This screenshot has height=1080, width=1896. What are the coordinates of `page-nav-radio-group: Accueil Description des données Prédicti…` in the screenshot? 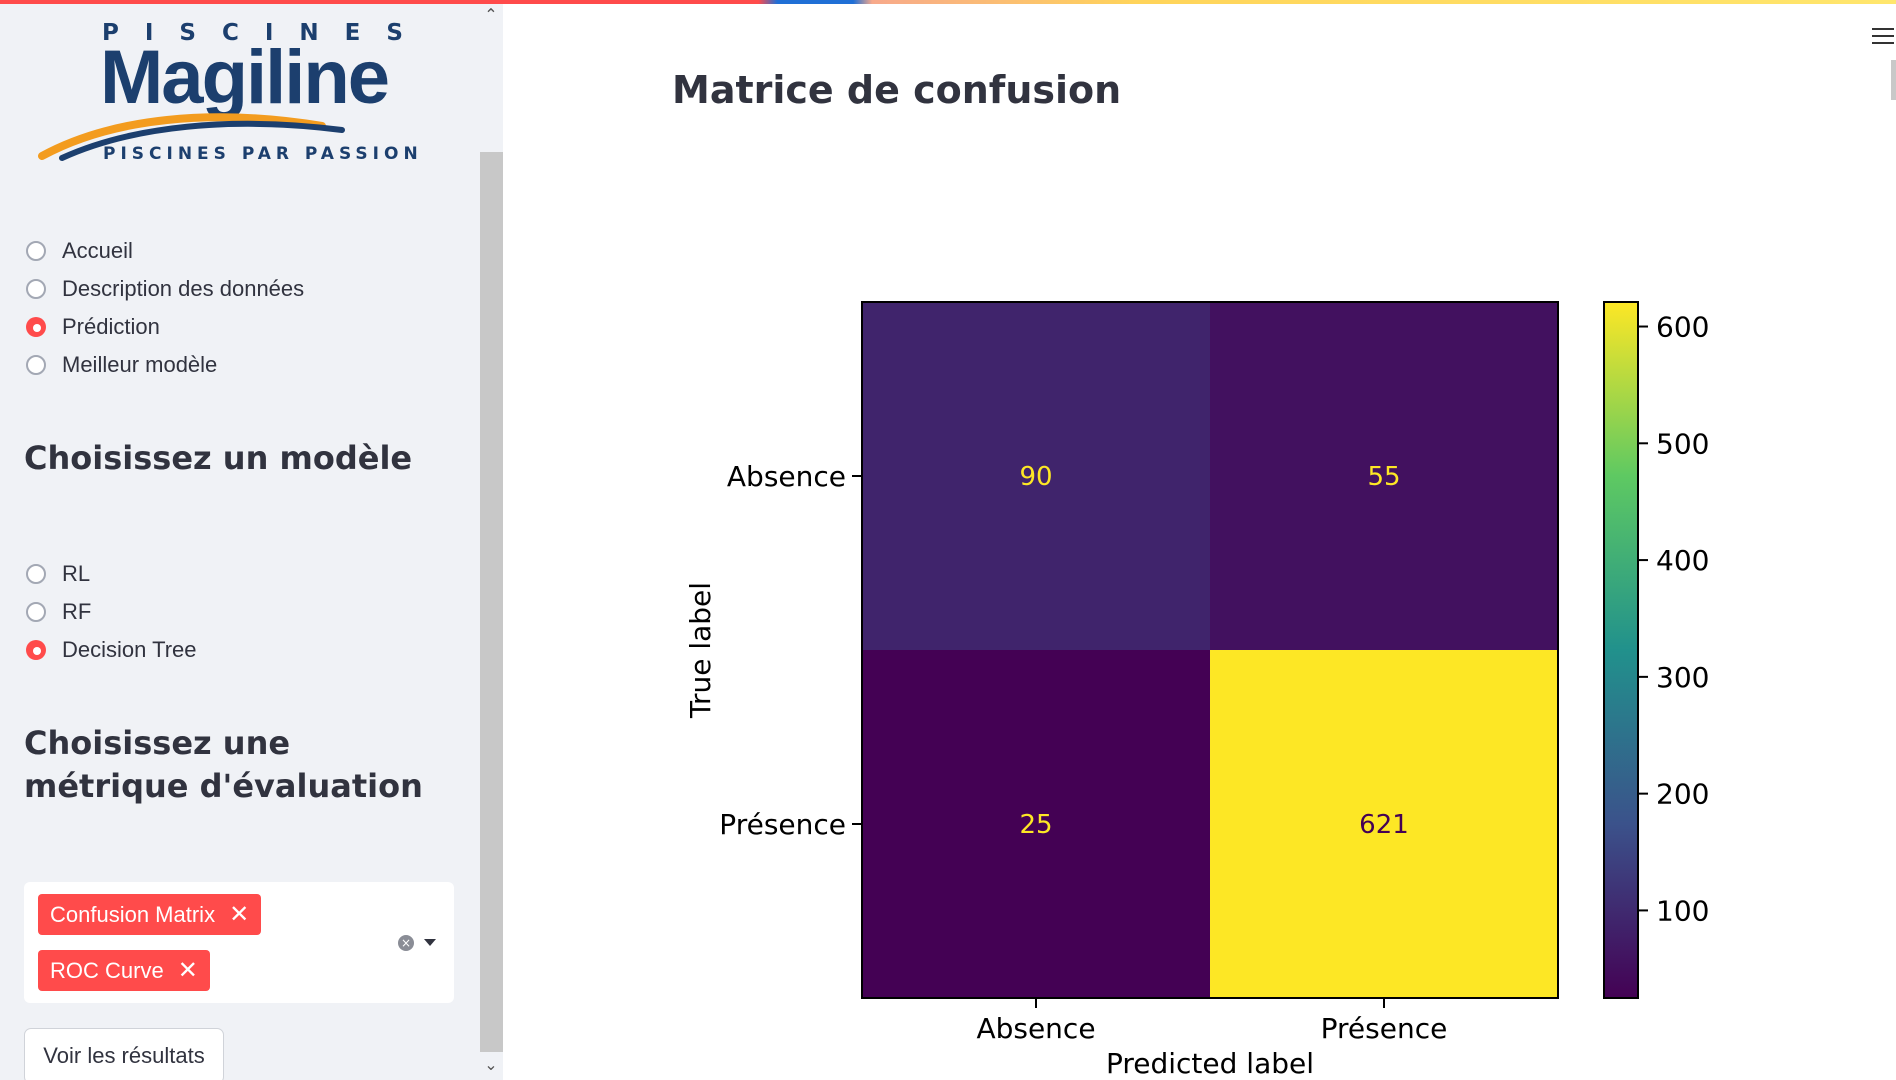 It's located at (165, 308).